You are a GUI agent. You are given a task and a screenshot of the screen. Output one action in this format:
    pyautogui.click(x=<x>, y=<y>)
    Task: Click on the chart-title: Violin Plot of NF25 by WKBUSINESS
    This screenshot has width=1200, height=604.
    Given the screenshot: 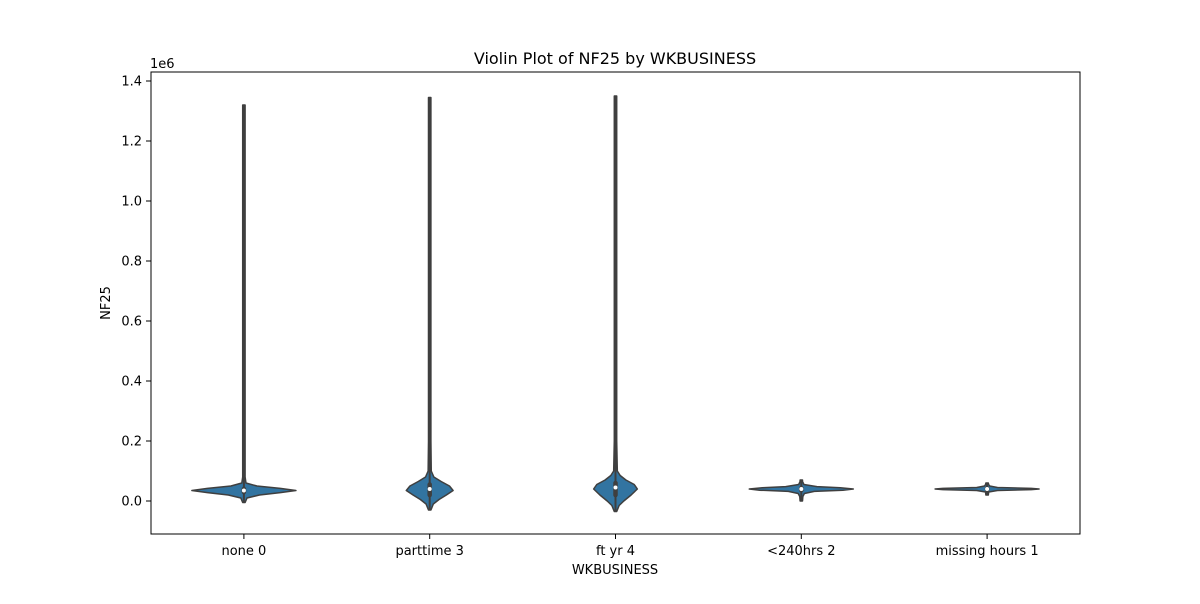 What is the action you would take?
    pyautogui.click(x=615, y=58)
    